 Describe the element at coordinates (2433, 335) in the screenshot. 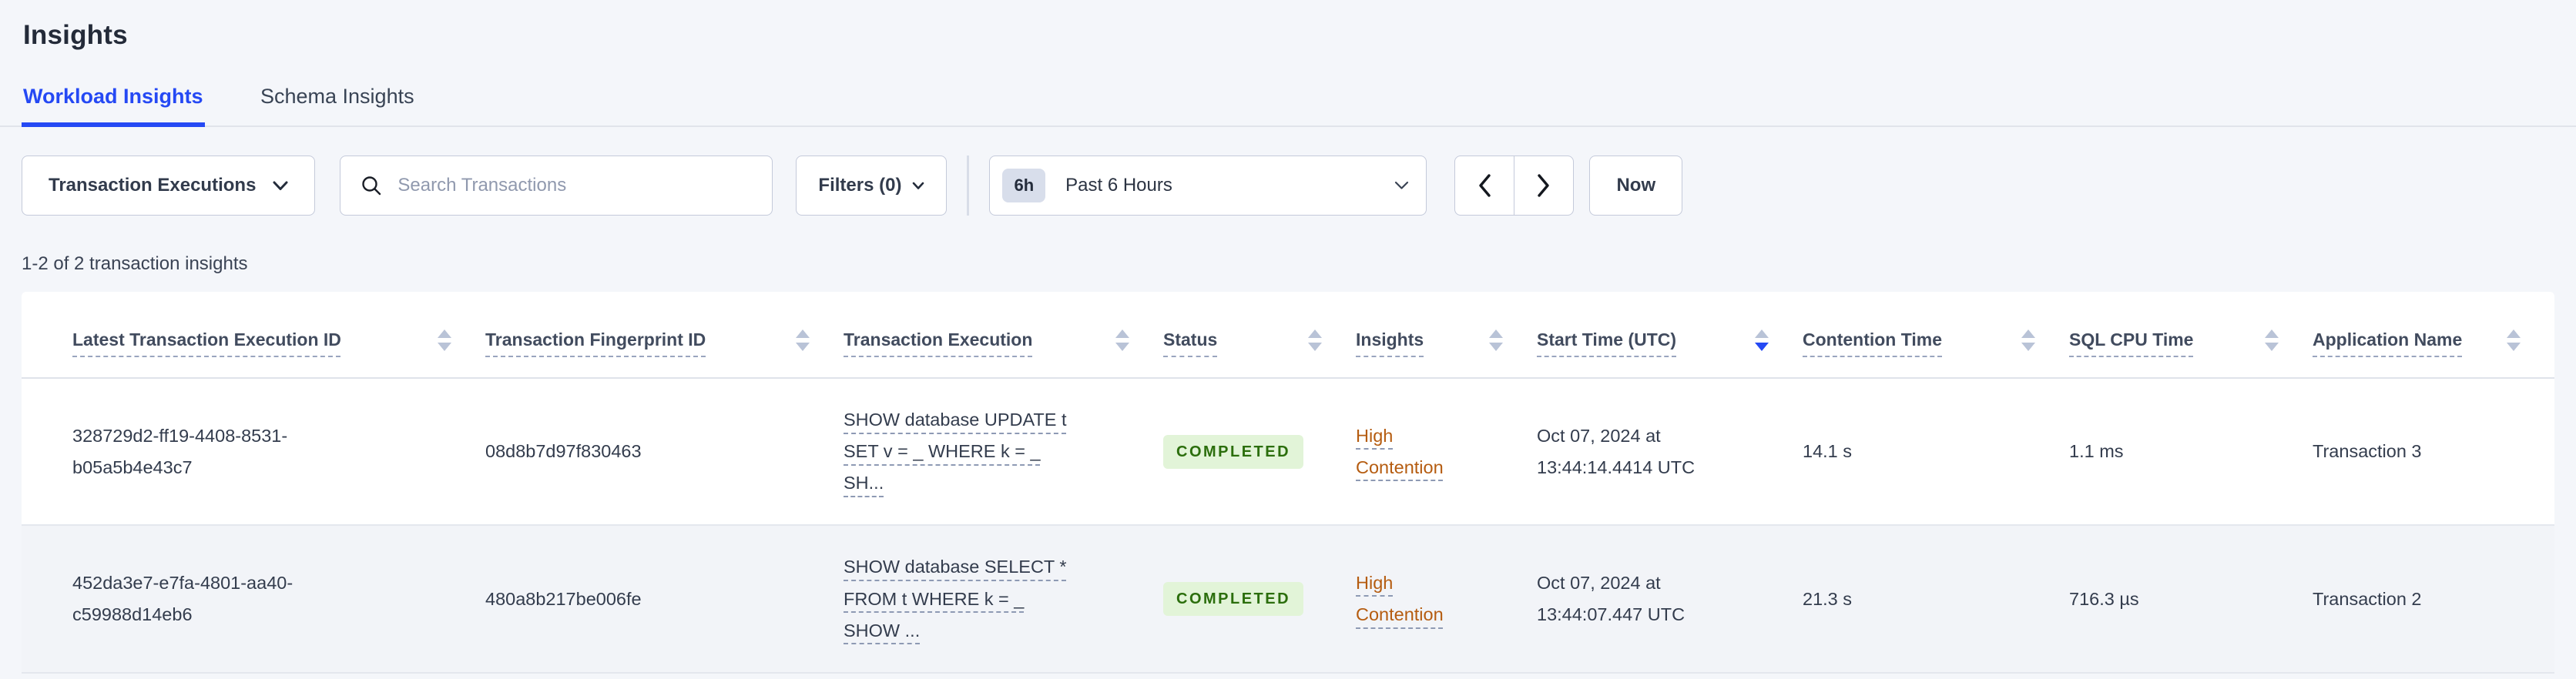

I see `column-header-application-name: Application Name` at that location.